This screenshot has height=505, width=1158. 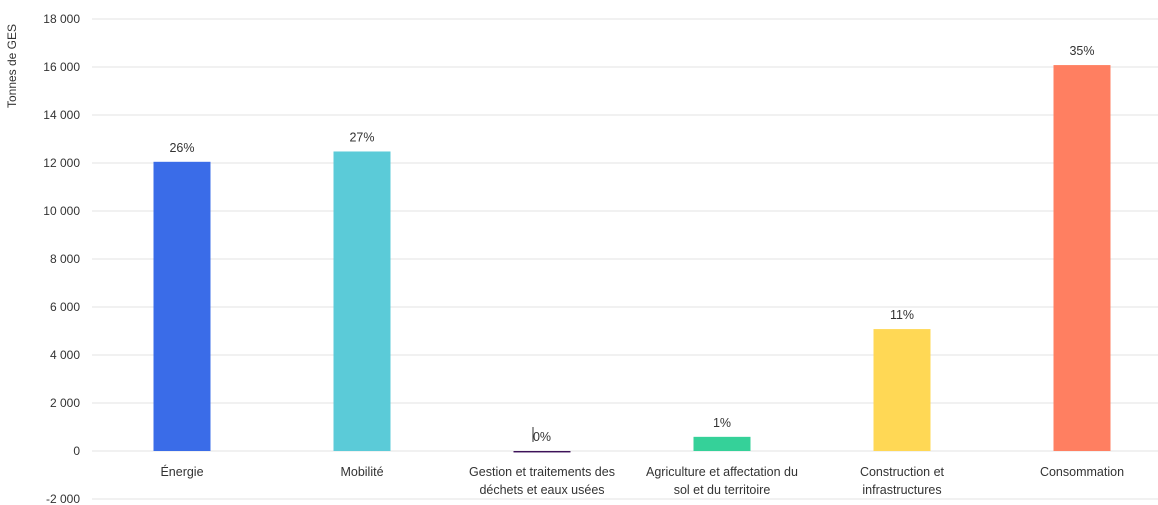 I want to click on x-category-label: Consommation, so click(x=1082, y=472).